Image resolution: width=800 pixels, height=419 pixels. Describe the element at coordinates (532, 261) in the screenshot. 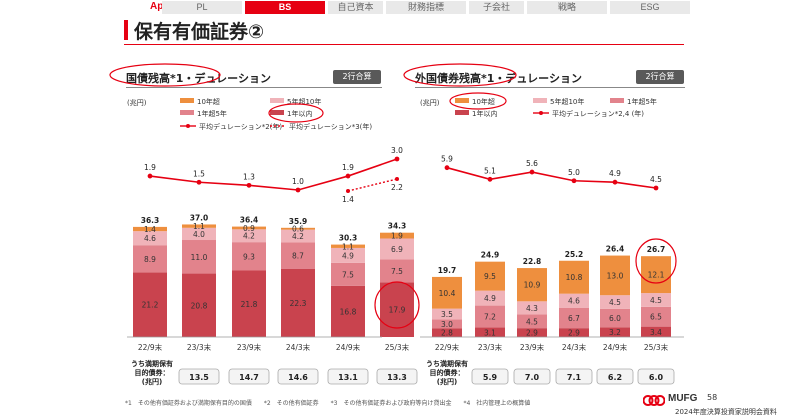

I see `right-total-2: 22.8` at that location.